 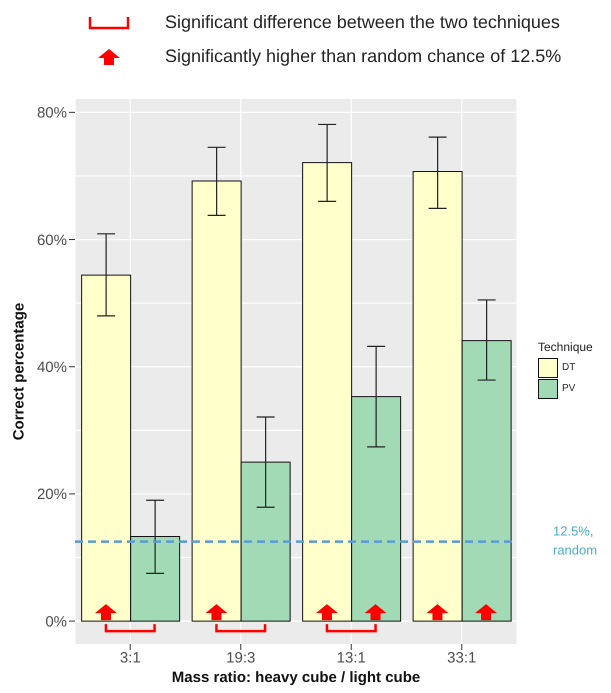 I want to click on x-tick-label: 19:3, so click(x=241, y=658).